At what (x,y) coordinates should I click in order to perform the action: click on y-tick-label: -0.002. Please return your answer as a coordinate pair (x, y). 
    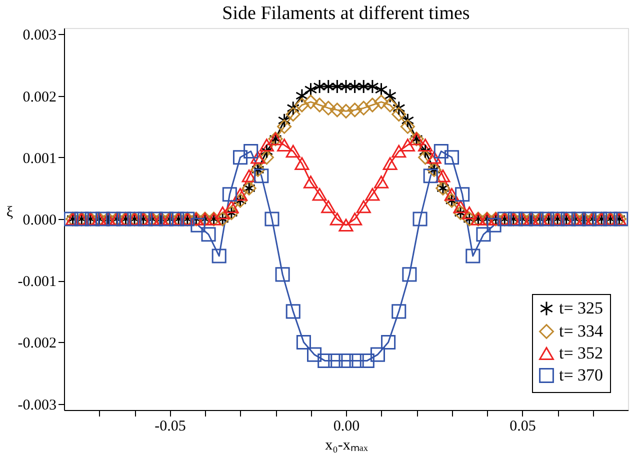
    Looking at the image, I should click on (37, 344).